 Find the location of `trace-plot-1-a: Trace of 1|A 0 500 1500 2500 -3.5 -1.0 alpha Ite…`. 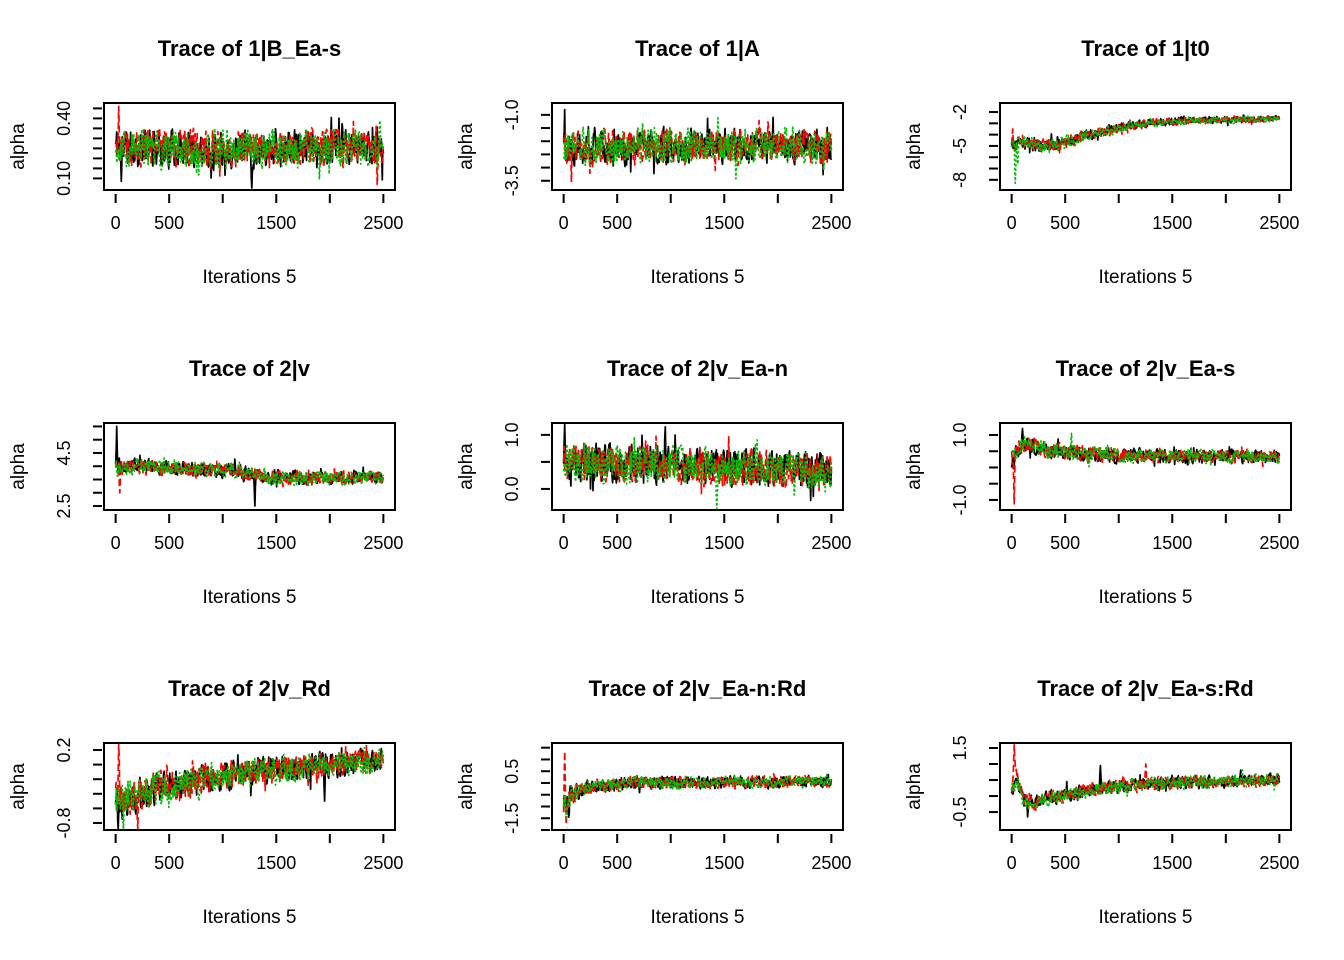

trace-plot-1-a: Trace of 1|A 0 500 1500 2500 -3.5 -1.0 alpha Ite… is located at coordinates (672, 160).